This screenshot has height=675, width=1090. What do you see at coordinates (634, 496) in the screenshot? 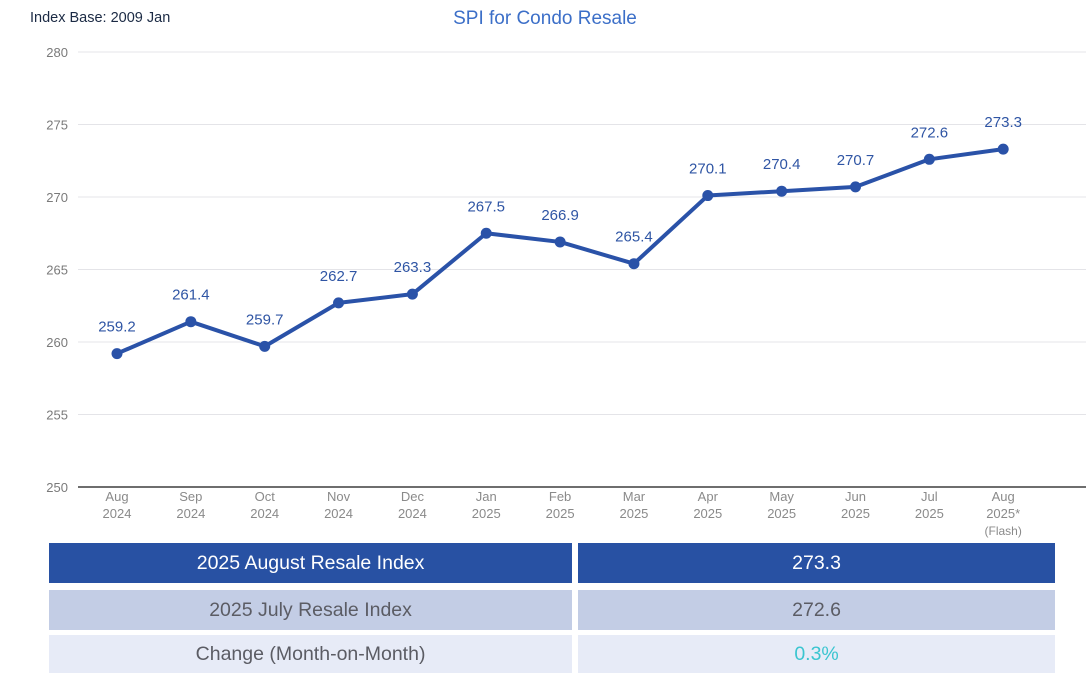
I see `x-axis-tick-label: Mar` at bounding box center [634, 496].